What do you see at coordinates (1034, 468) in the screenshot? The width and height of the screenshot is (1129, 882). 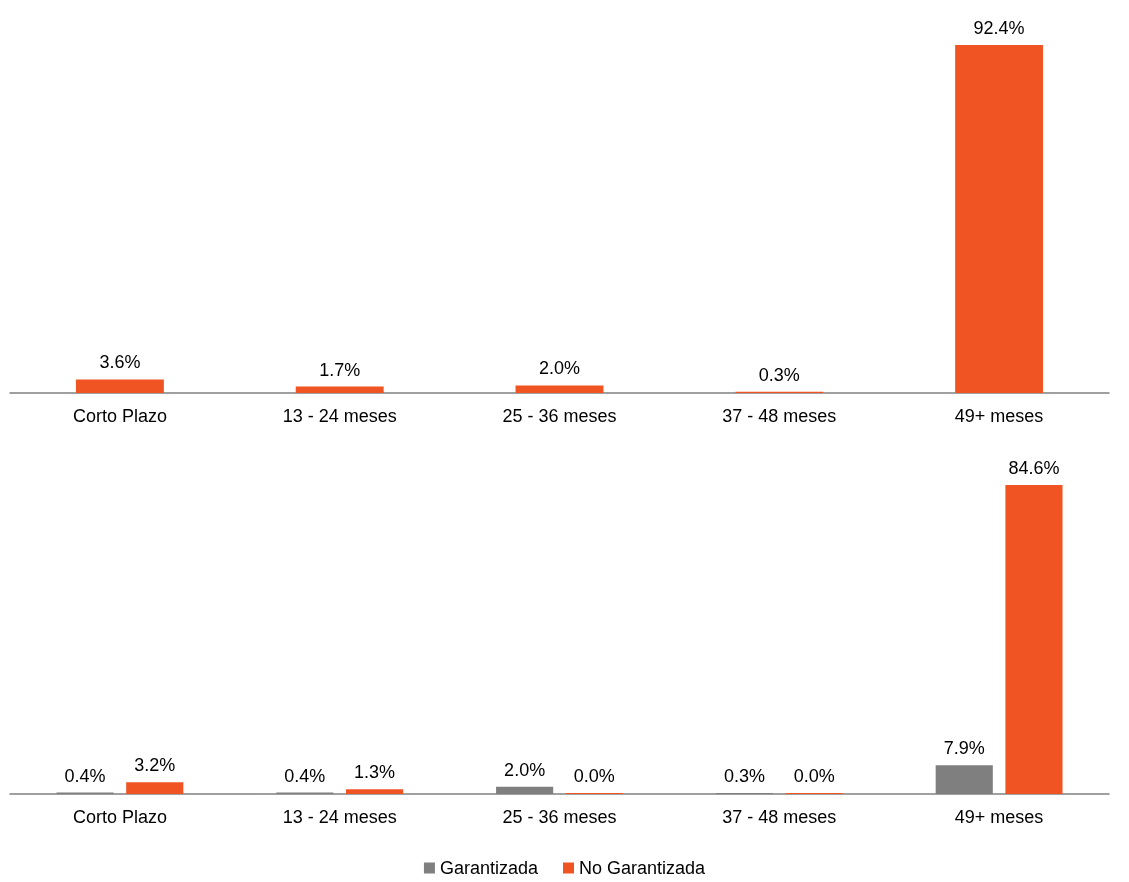 I see `data-label: 84.6%` at bounding box center [1034, 468].